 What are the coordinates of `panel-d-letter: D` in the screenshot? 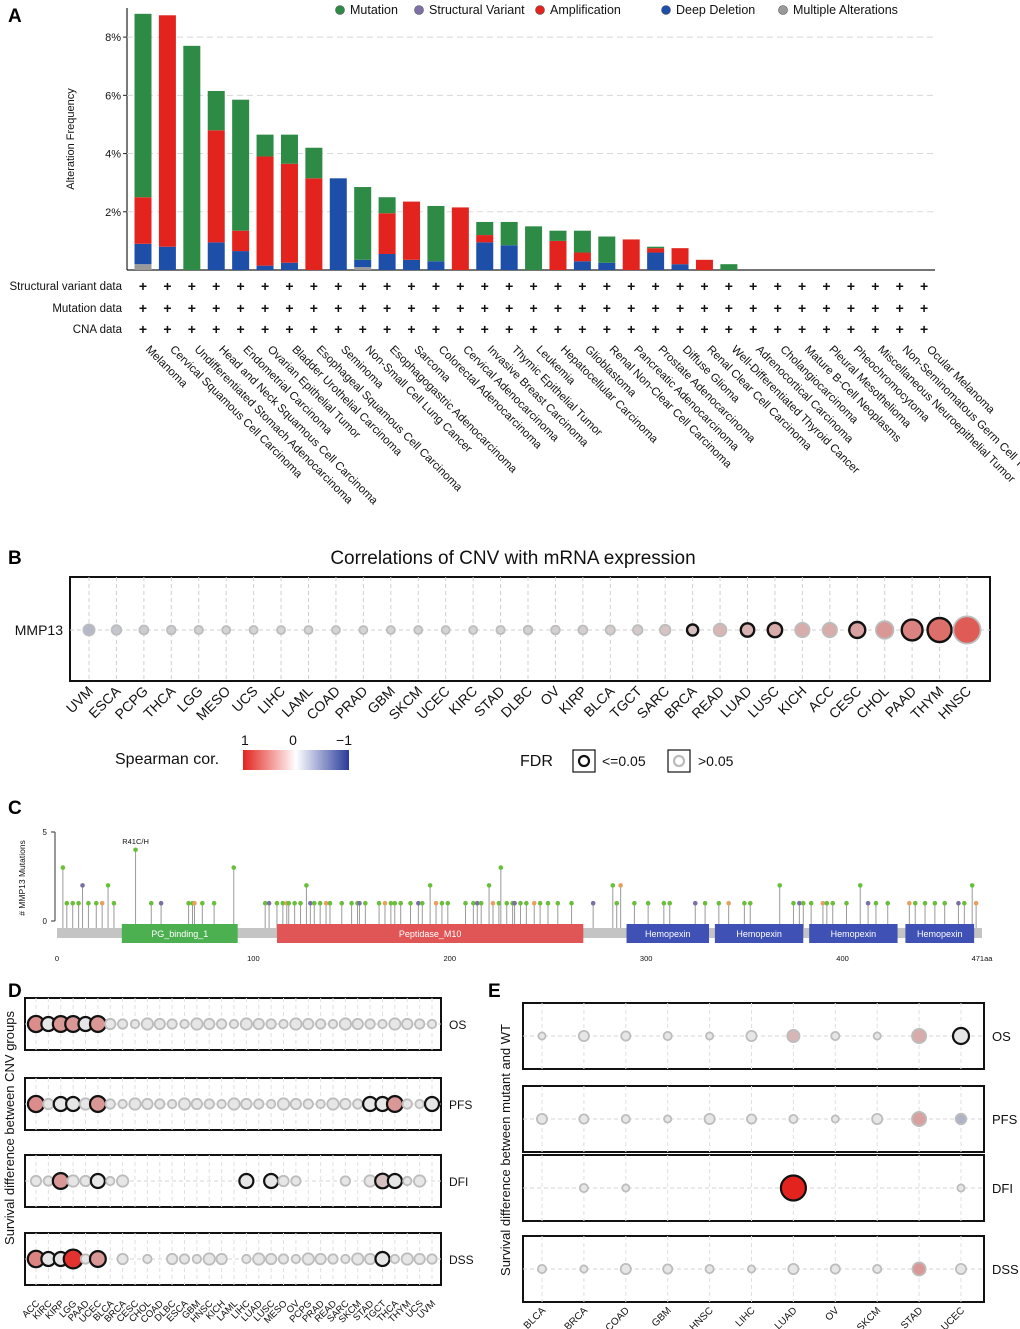 It's located at (15, 991).